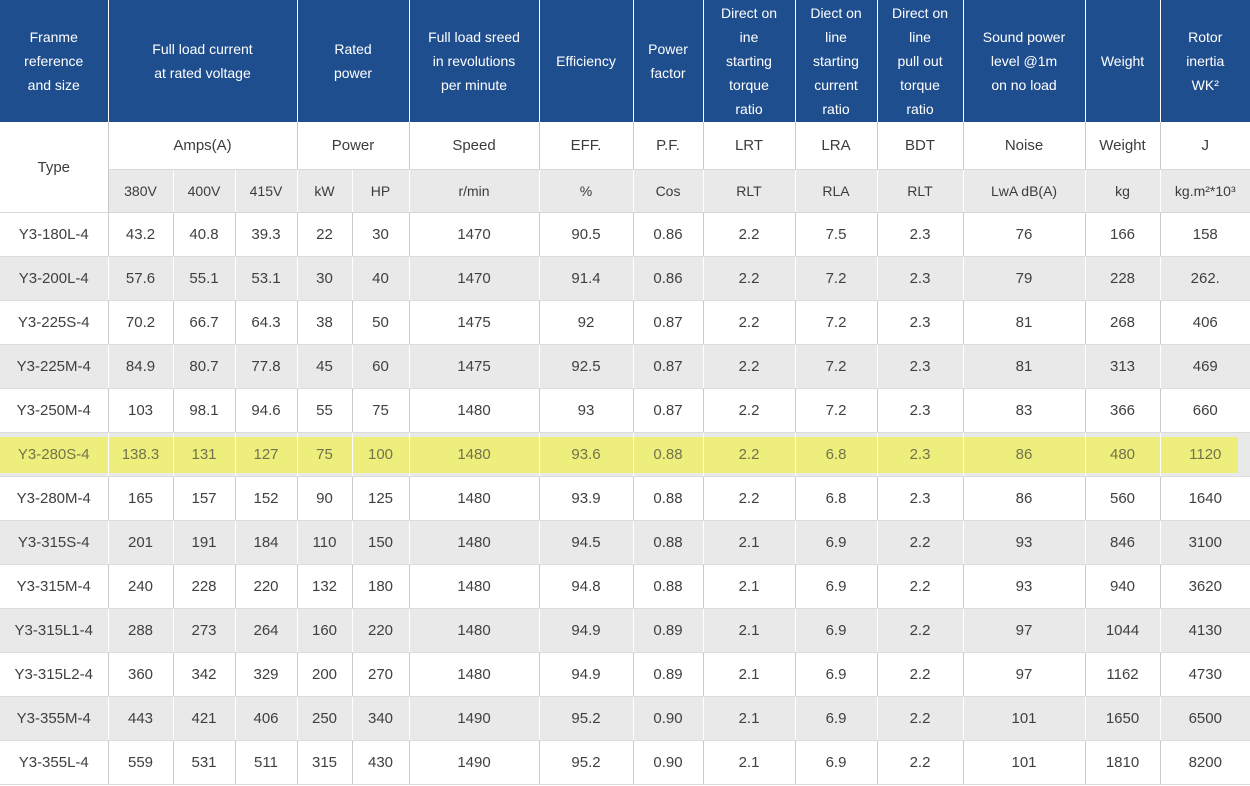  What do you see at coordinates (1205, 61) in the screenshot?
I see `col-group-rotor-inertia: Rotor inertia WK²` at bounding box center [1205, 61].